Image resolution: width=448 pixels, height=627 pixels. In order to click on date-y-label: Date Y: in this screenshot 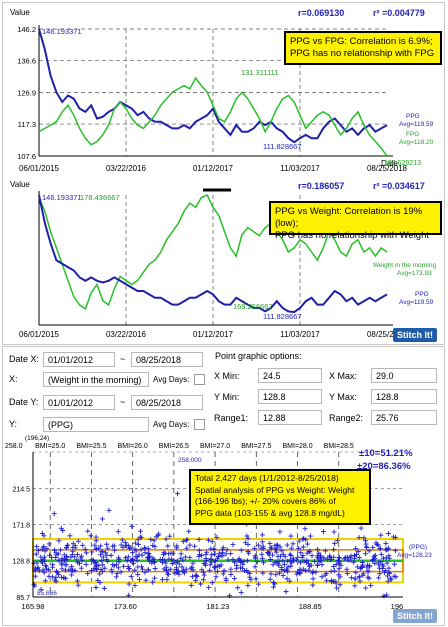, I will do `click(24, 402)`.